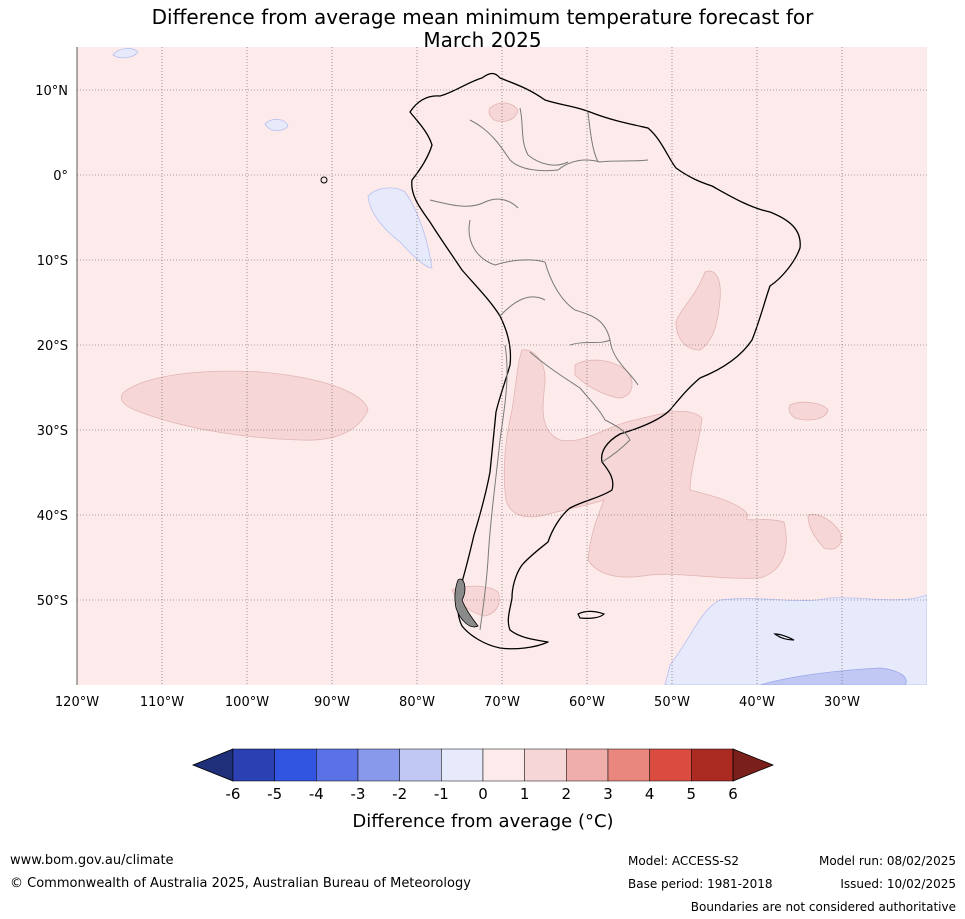  Describe the element at coordinates (52, 601) in the screenshot. I see `lat-label-50s: 50°S` at that location.